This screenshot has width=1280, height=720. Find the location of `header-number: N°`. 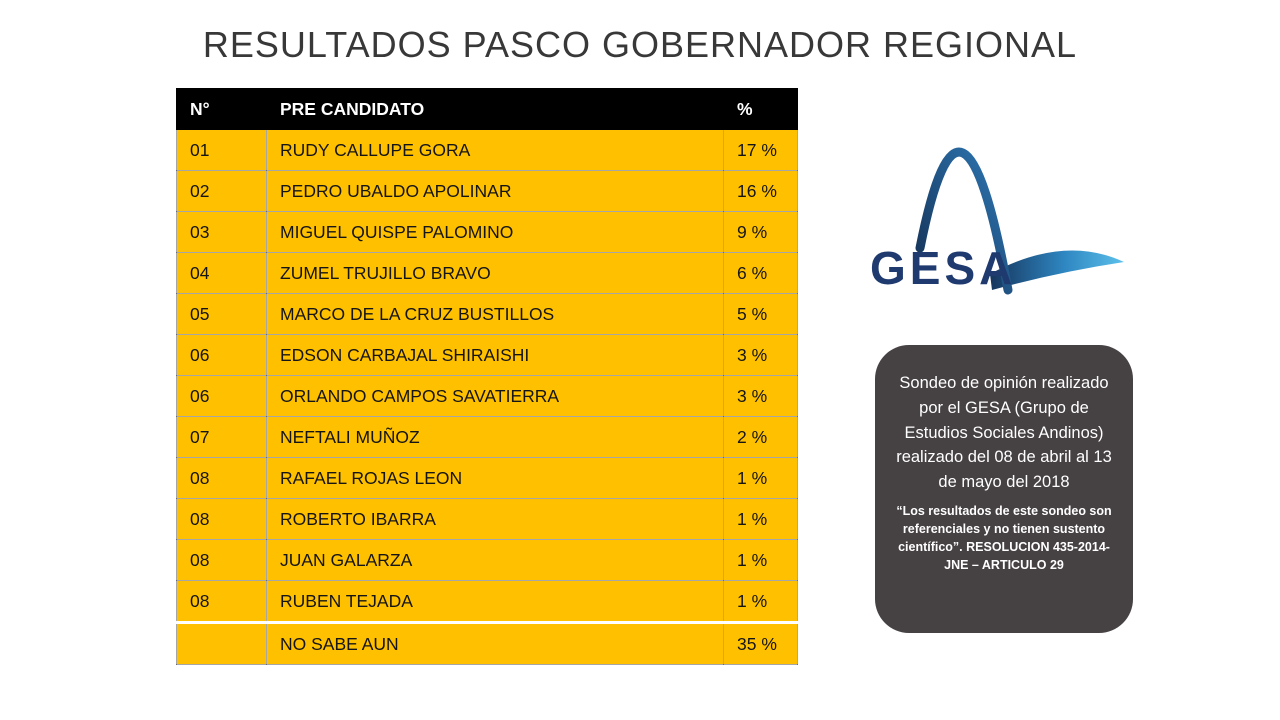

header-number: N° is located at coordinates (221, 109).